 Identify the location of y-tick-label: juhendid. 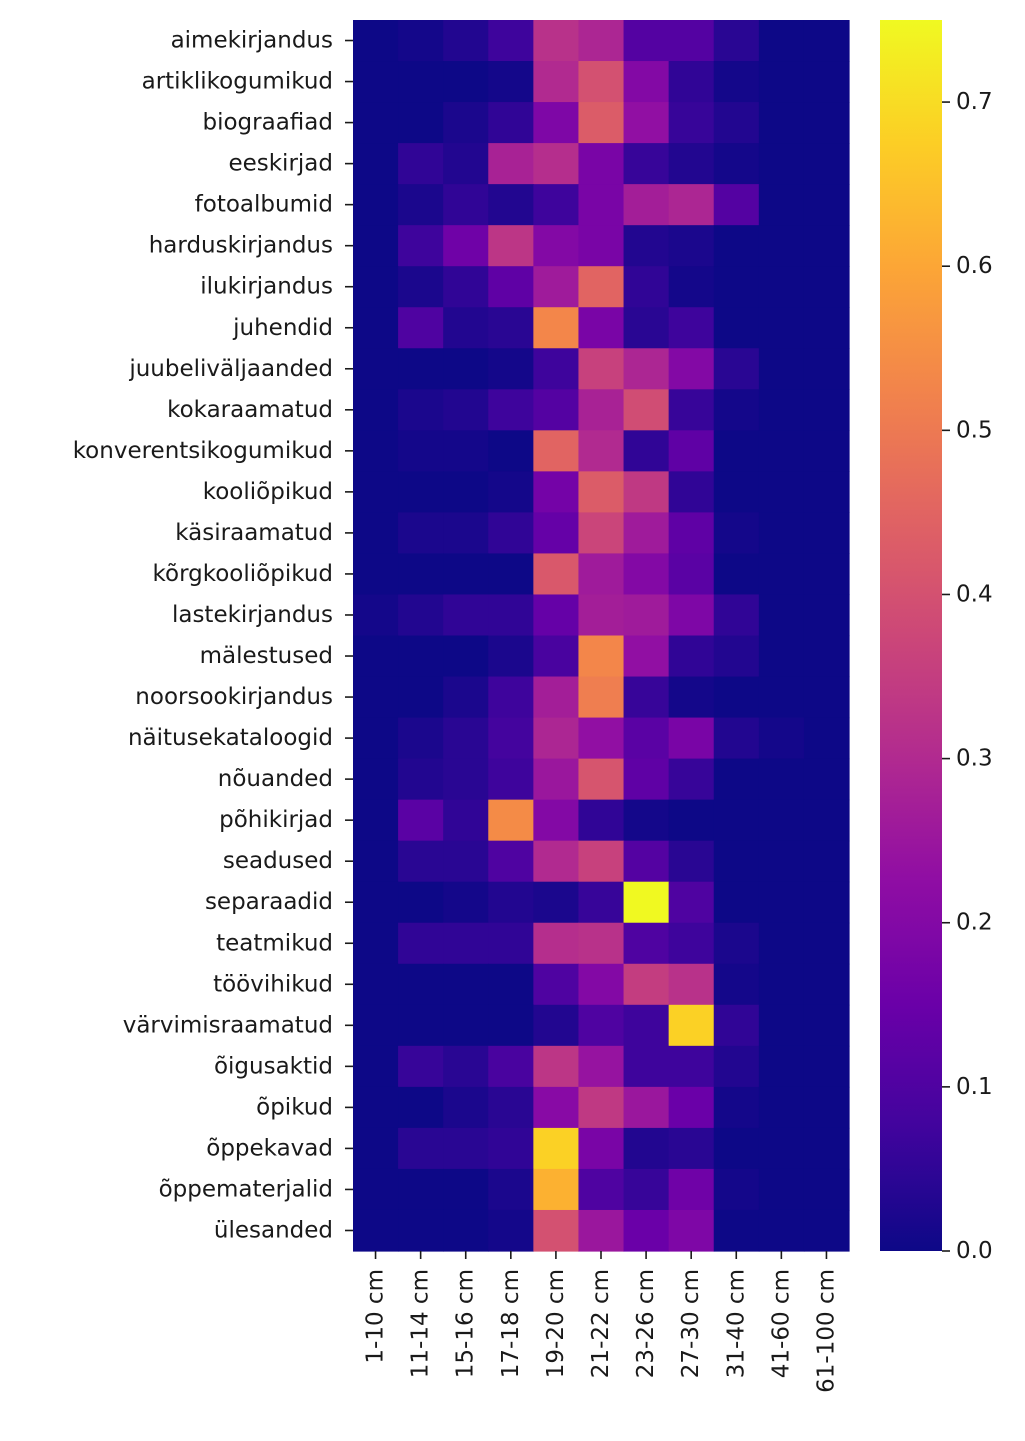
(282, 328).